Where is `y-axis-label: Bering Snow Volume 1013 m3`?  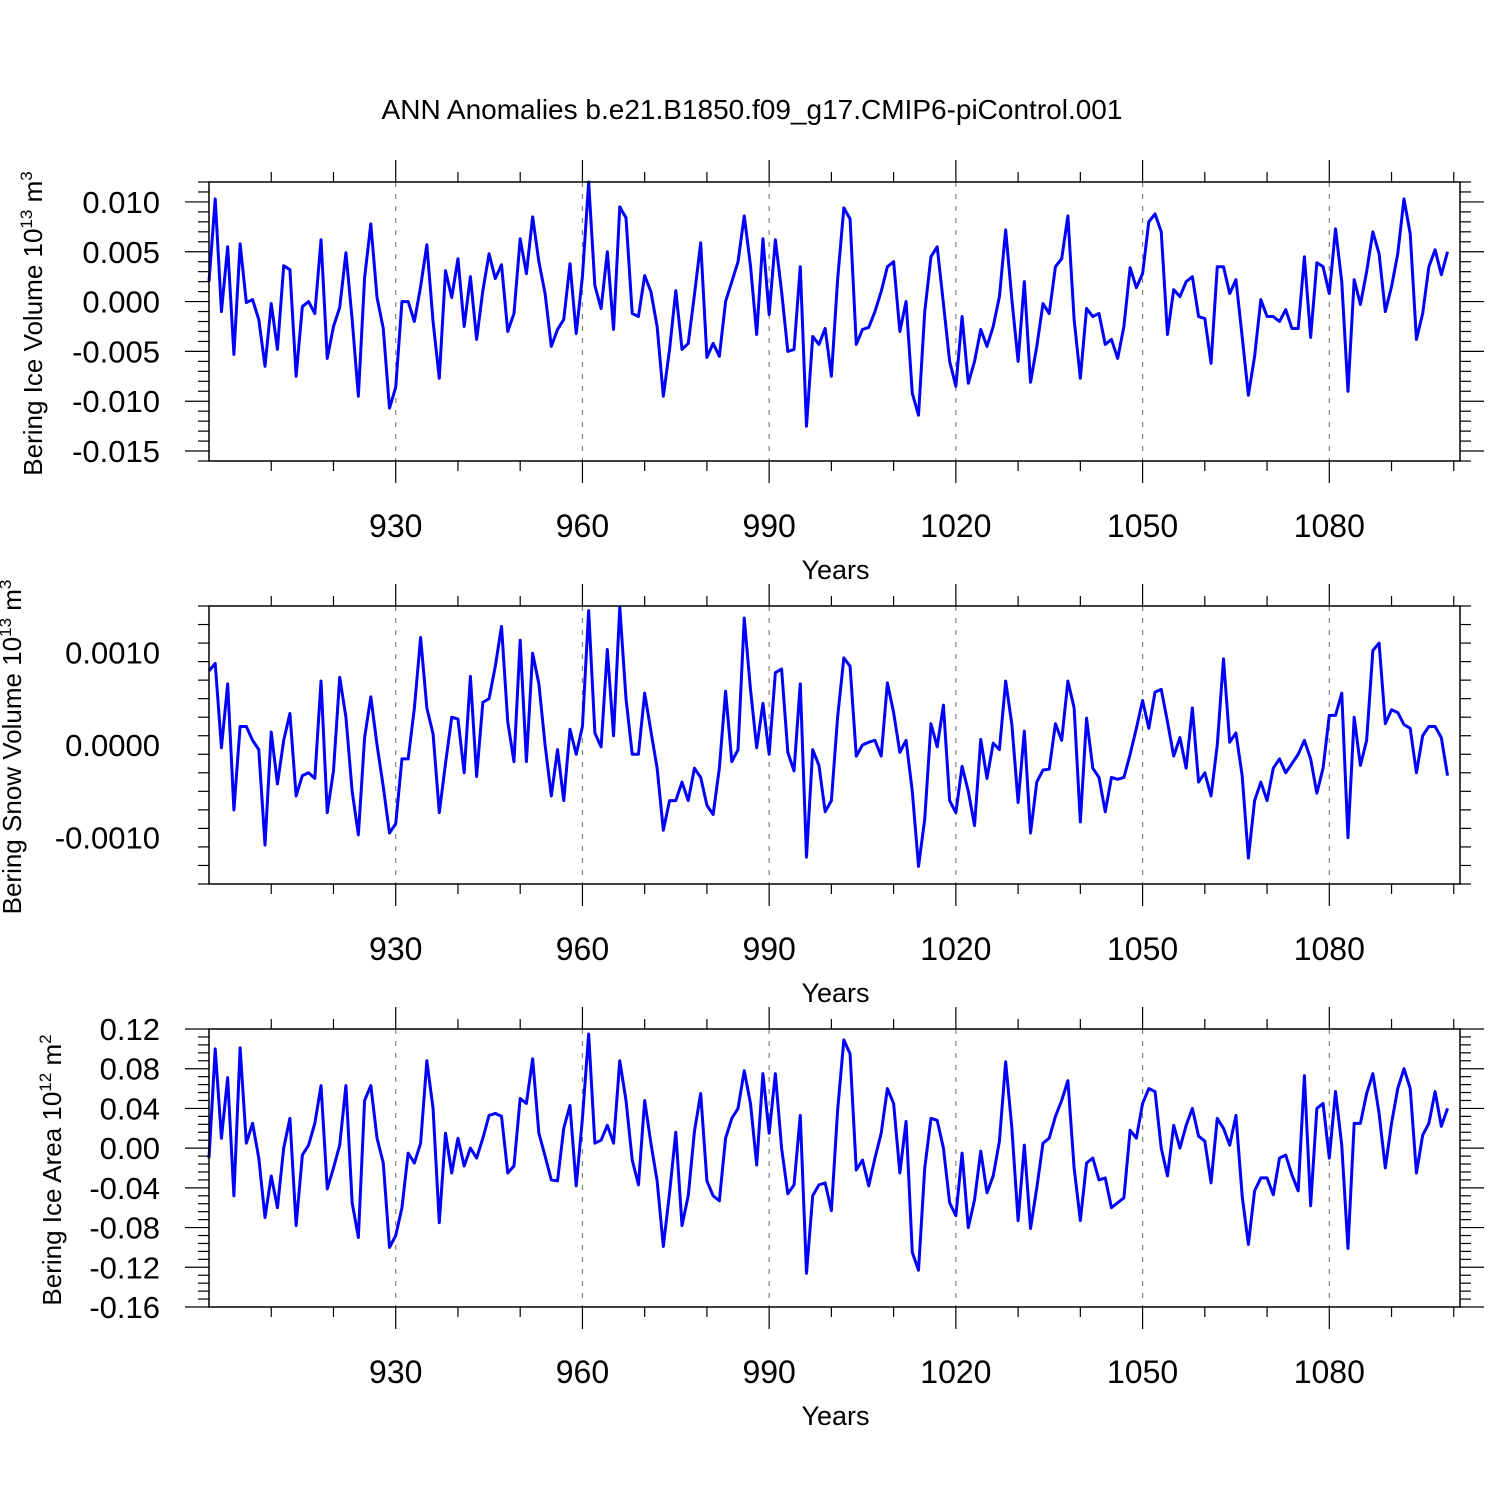 y-axis-label: Bering Snow Volume 1013 m3 is located at coordinates (13, 747).